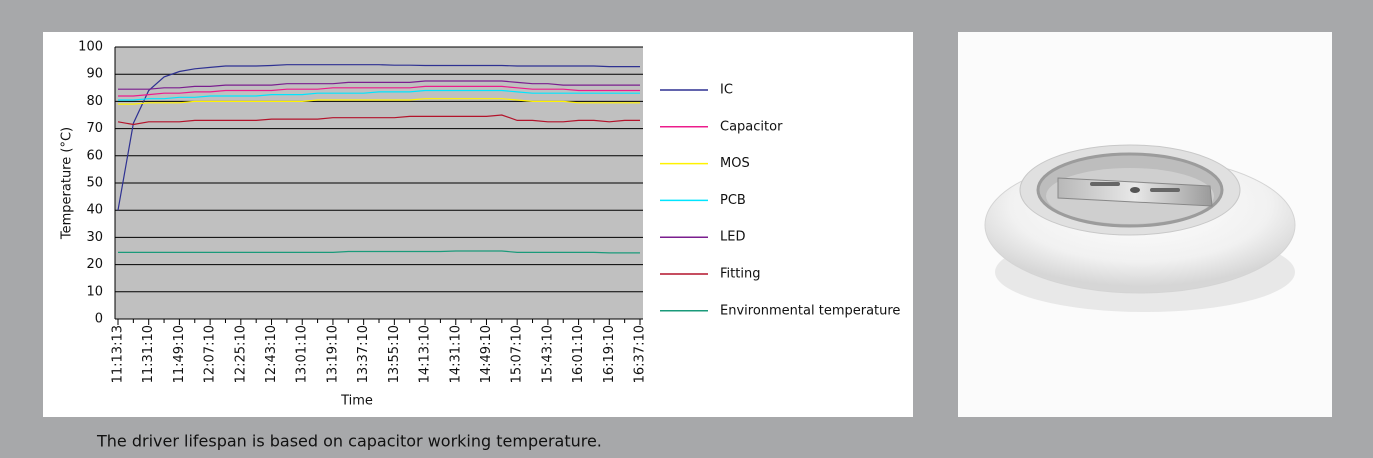 The image size is (1373, 458). Describe the element at coordinates (302, 354) in the screenshot. I see `x-tick-label: 13:01:10` at that location.